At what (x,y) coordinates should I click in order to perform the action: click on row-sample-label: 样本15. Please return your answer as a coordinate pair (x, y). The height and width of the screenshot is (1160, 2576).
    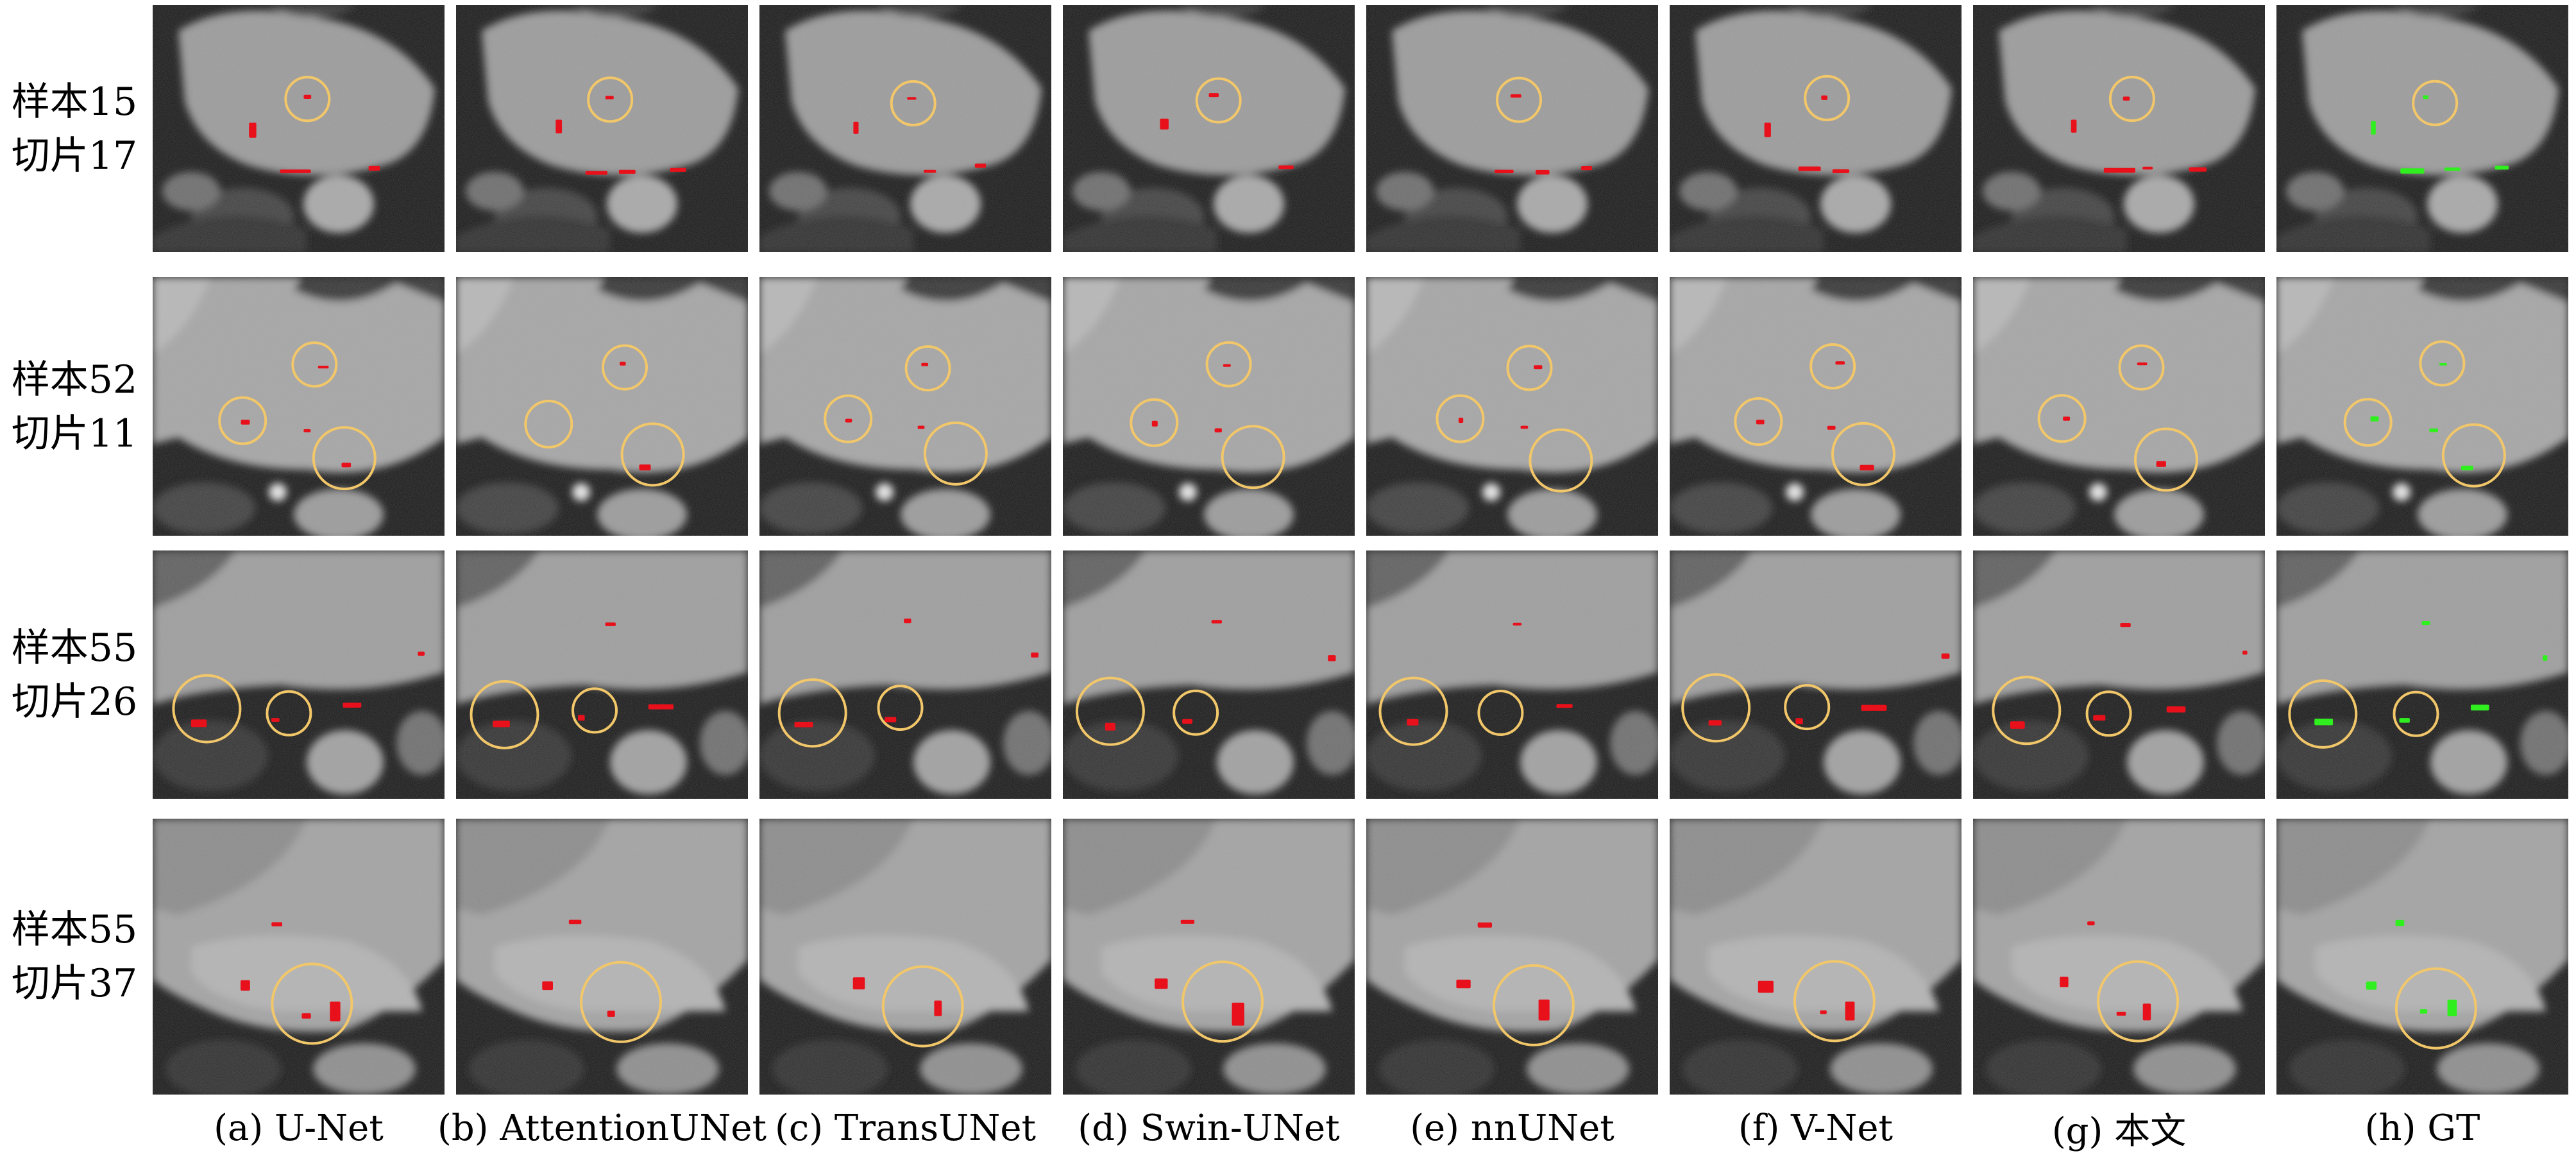
    Looking at the image, I should click on (74, 101).